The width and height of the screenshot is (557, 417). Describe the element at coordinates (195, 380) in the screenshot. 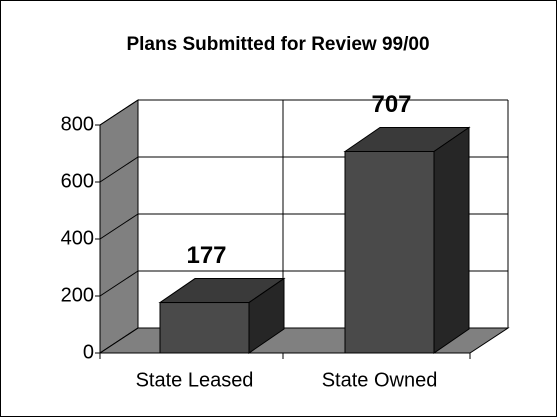

I see `x-tick-label: State Leased` at that location.